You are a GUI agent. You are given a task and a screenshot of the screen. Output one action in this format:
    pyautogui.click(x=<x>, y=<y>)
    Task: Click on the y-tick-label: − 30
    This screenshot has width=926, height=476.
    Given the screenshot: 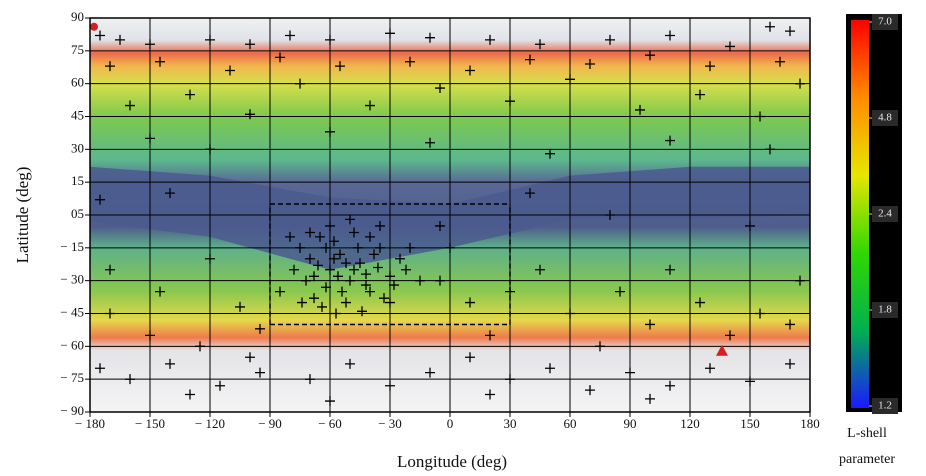 What is the action you would take?
    pyautogui.click(x=72, y=279)
    